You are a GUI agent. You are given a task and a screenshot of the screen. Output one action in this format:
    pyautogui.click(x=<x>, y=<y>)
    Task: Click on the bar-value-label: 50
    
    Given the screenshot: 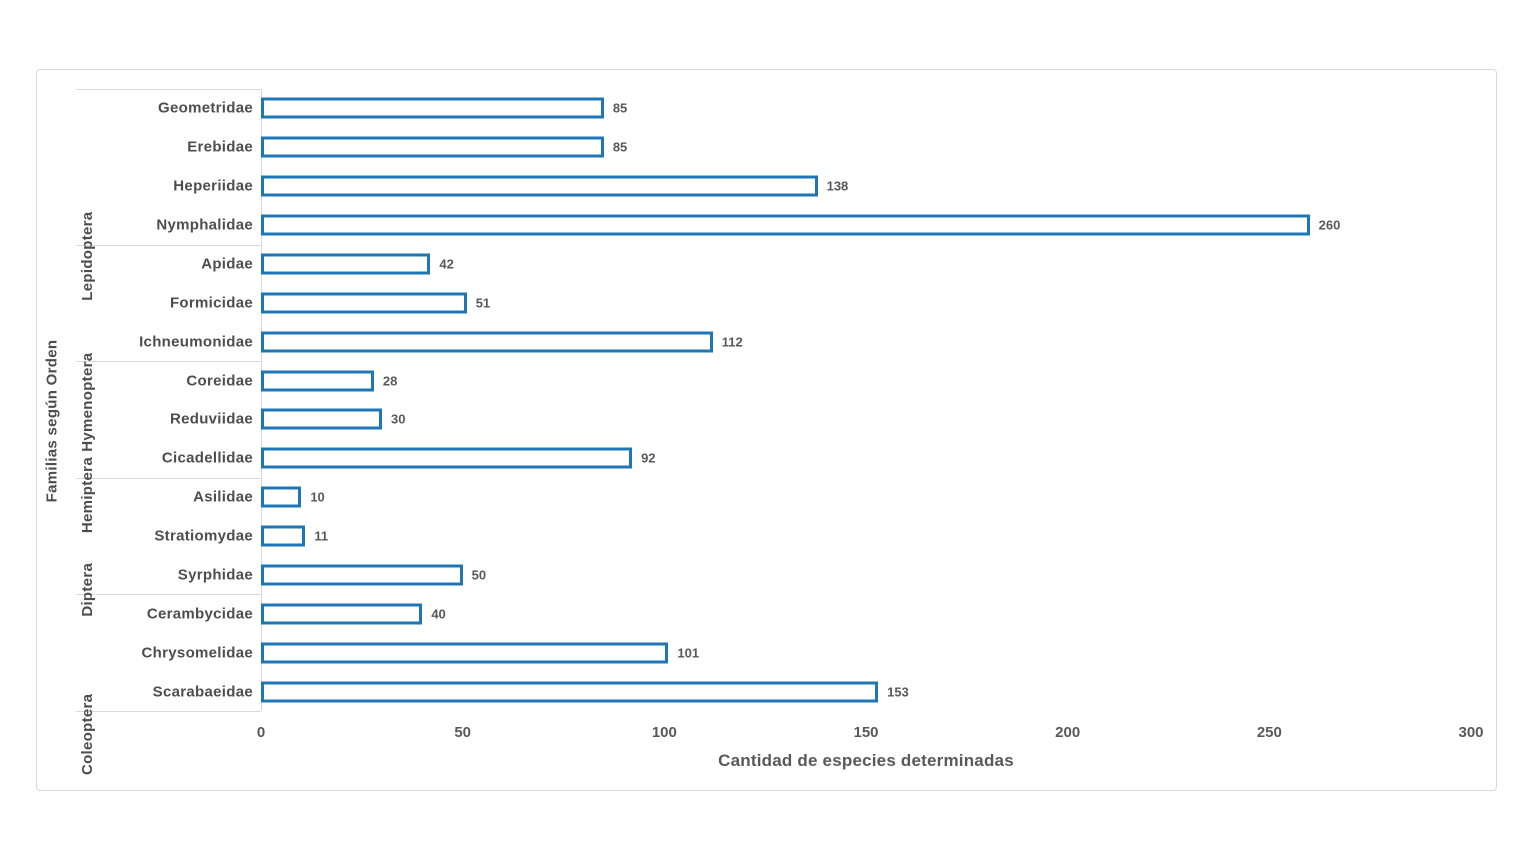 What is the action you would take?
    pyautogui.click(x=479, y=575)
    